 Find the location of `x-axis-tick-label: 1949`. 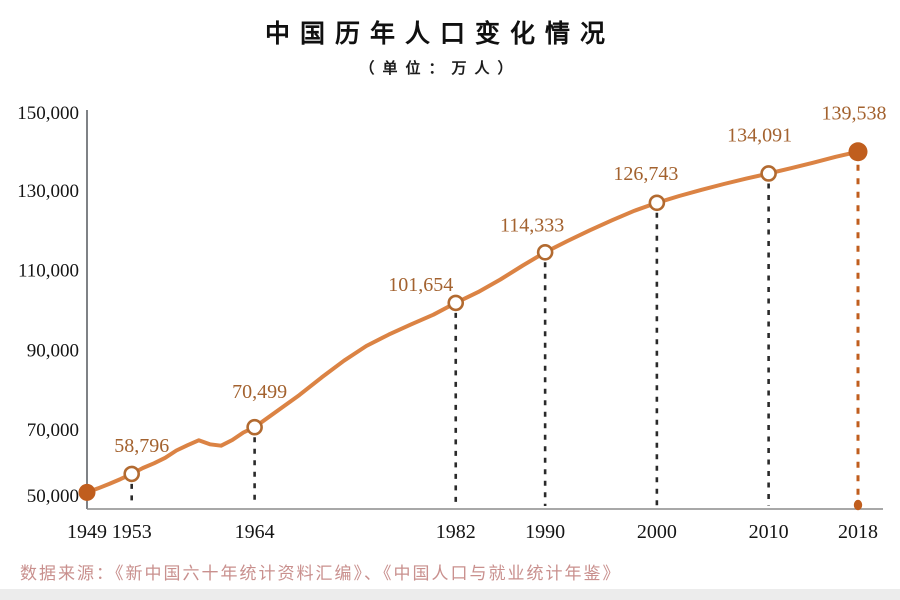

x-axis-tick-label: 1949 is located at coordinates (87, 532).